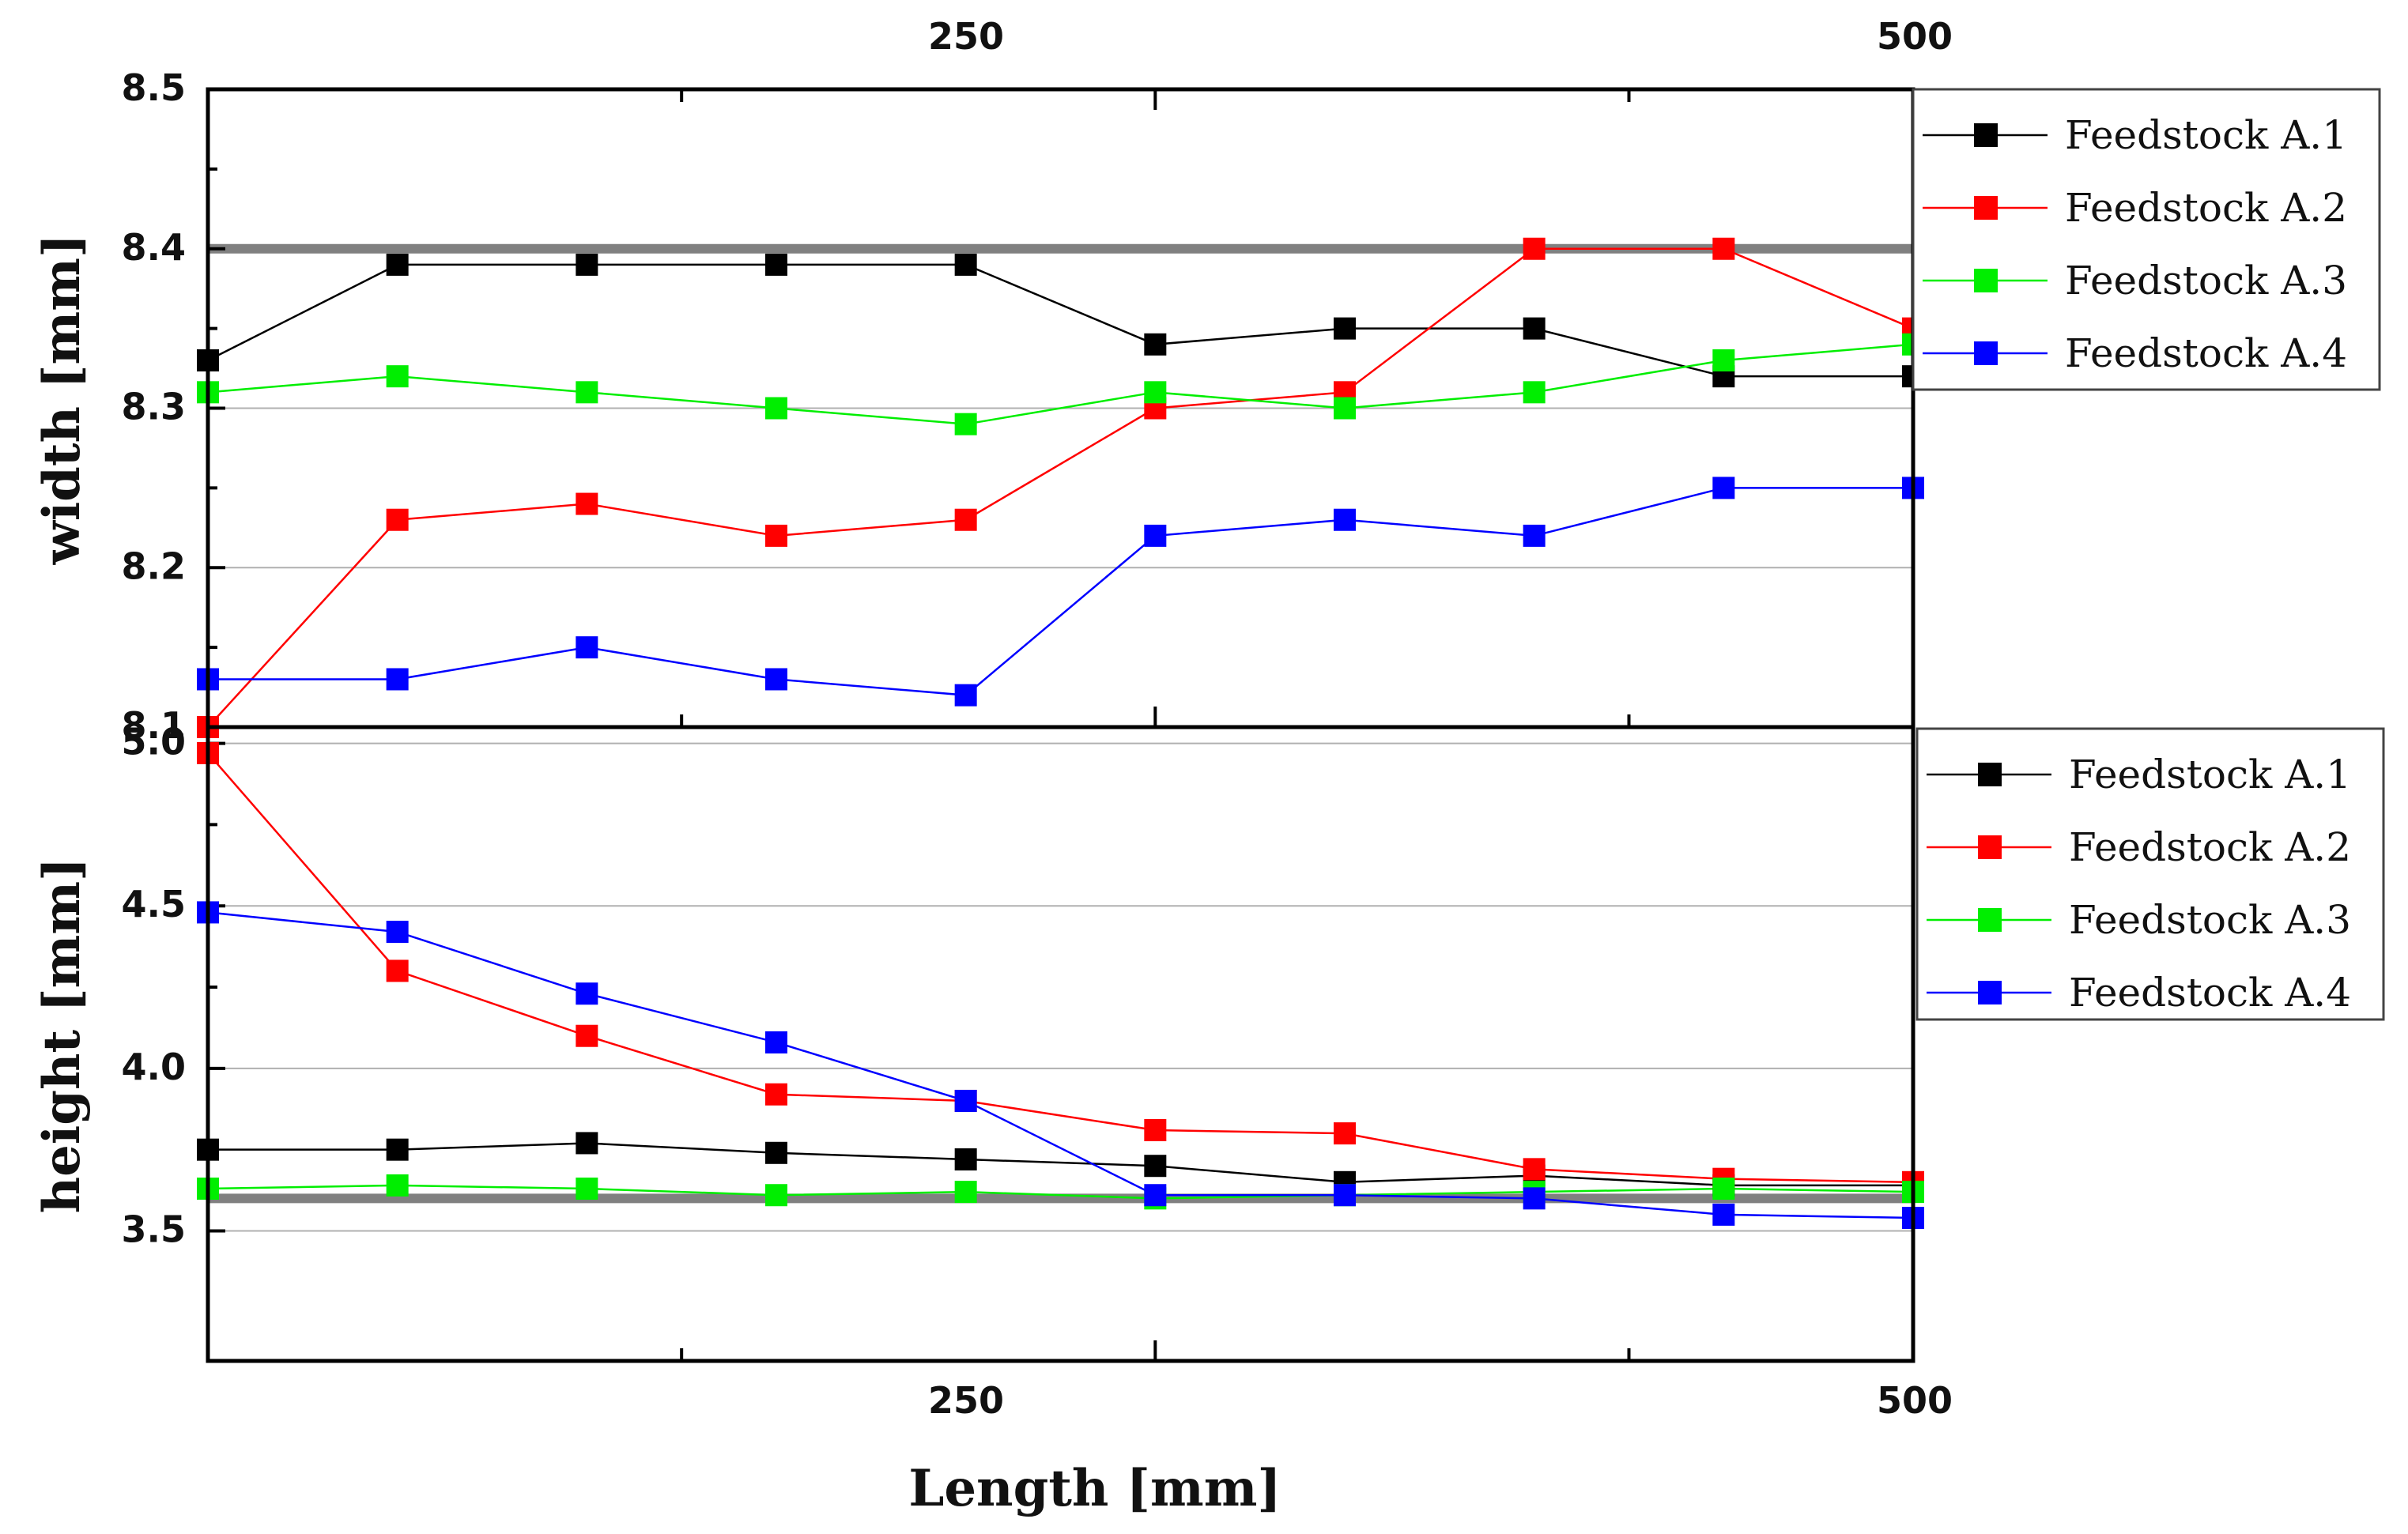 Image resolution: width=2408 pixels, height=1534 pixels. I want to click on bottom-legend-label-1: Feedstock A.1, so click(2210, 774).